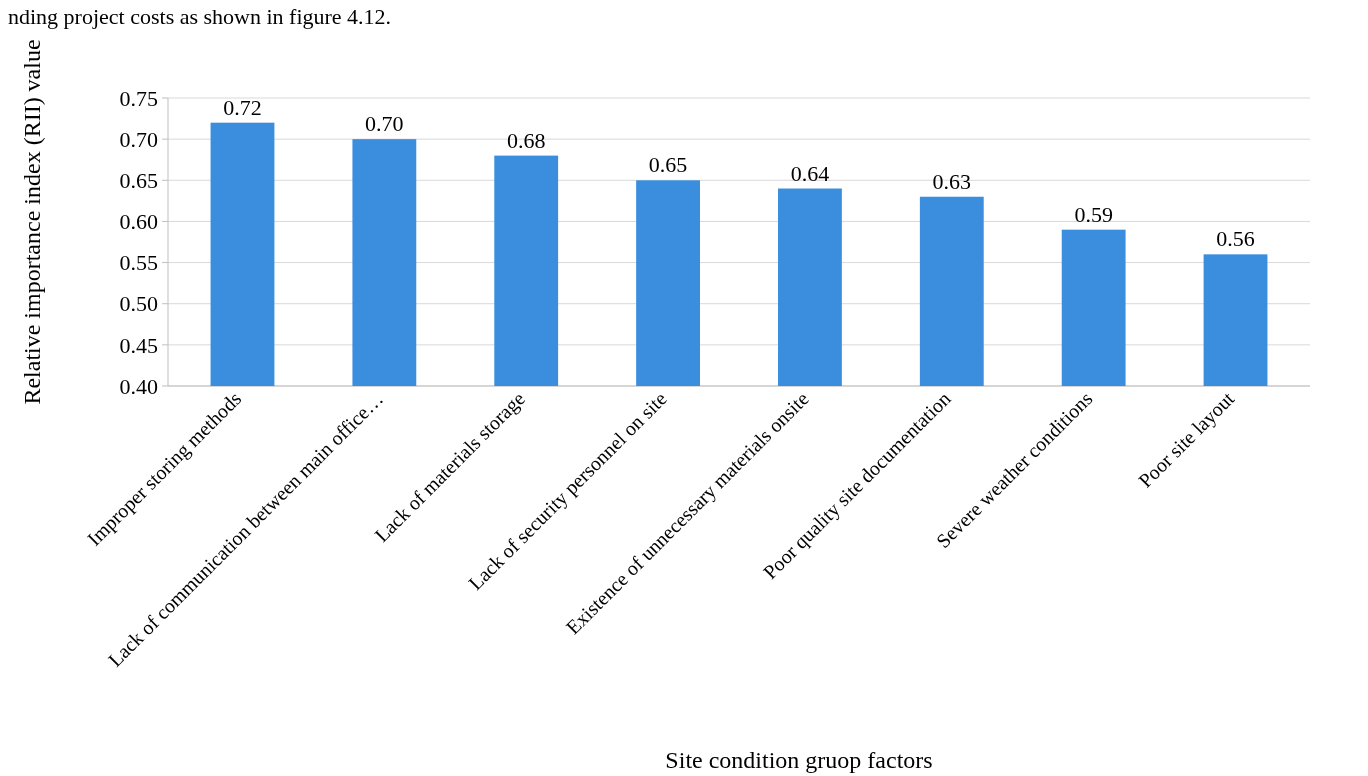 The height and width of the screenshot is (776, 1368). I want to click on data-label: 0.72, so click(242, 107).